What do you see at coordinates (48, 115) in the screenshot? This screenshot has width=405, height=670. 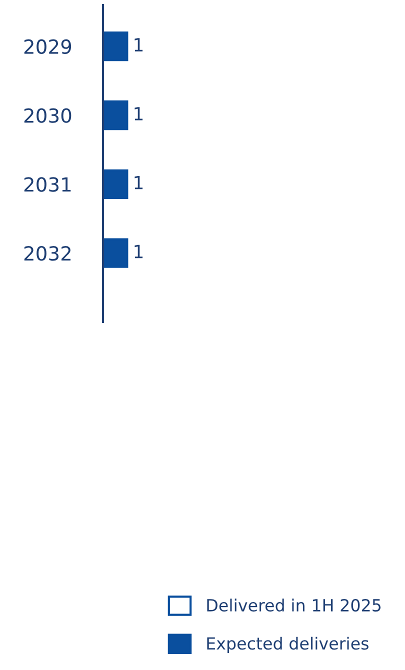 I see `y-tick-label: 2030` at bounding box center [48, 115].